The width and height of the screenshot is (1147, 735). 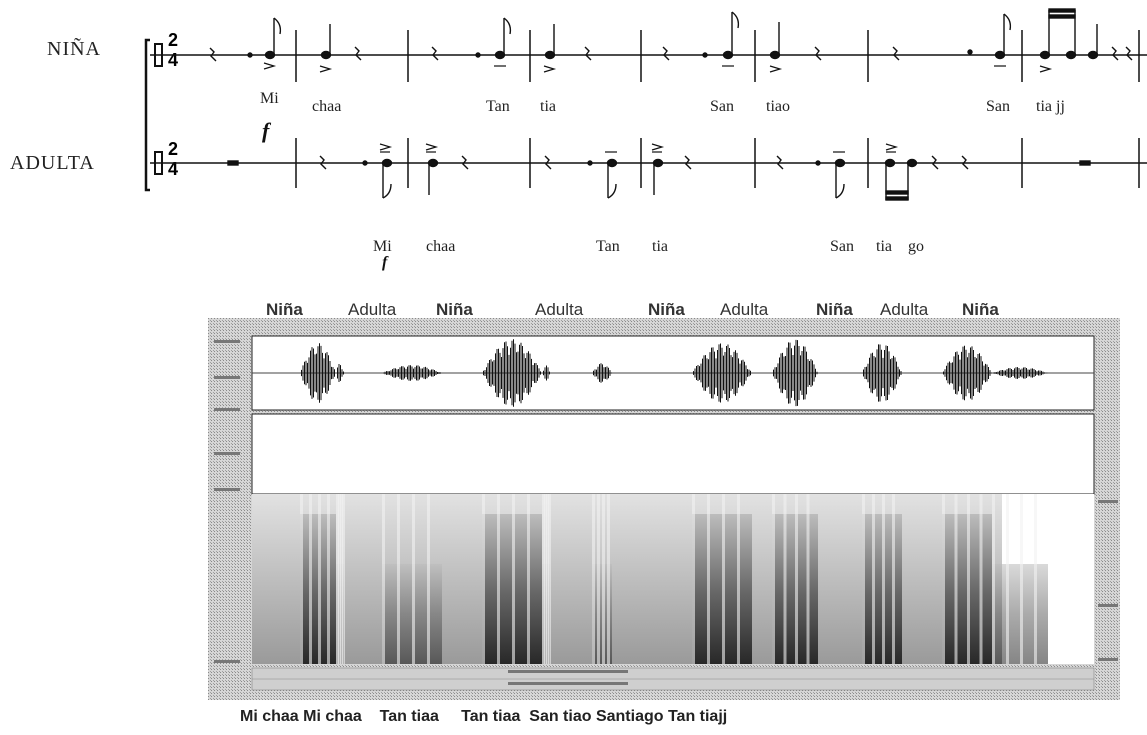 I want to click on speaker-label-5: Niña, so click(x=666, y=309).